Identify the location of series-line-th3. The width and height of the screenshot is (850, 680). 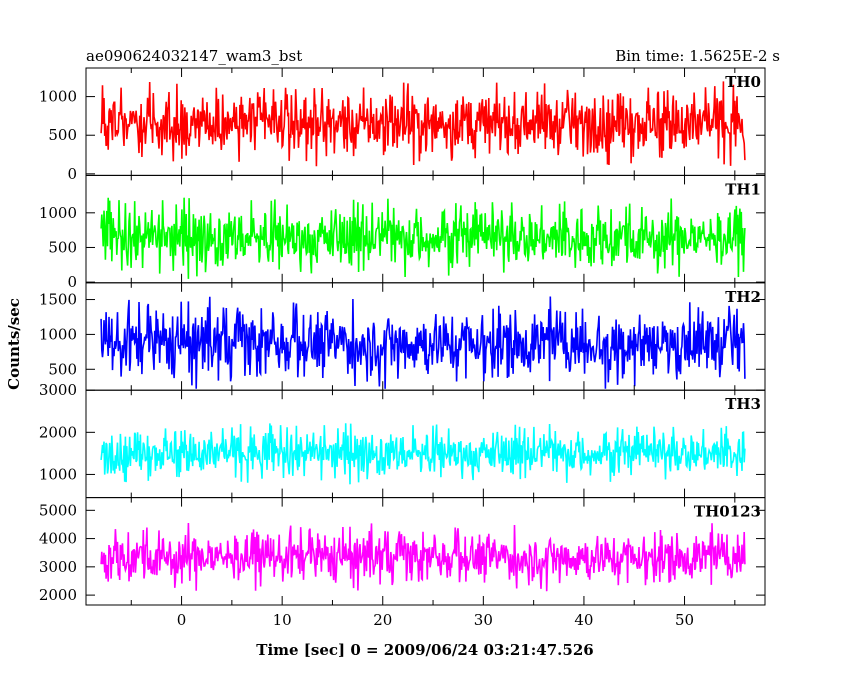
(423, 454).